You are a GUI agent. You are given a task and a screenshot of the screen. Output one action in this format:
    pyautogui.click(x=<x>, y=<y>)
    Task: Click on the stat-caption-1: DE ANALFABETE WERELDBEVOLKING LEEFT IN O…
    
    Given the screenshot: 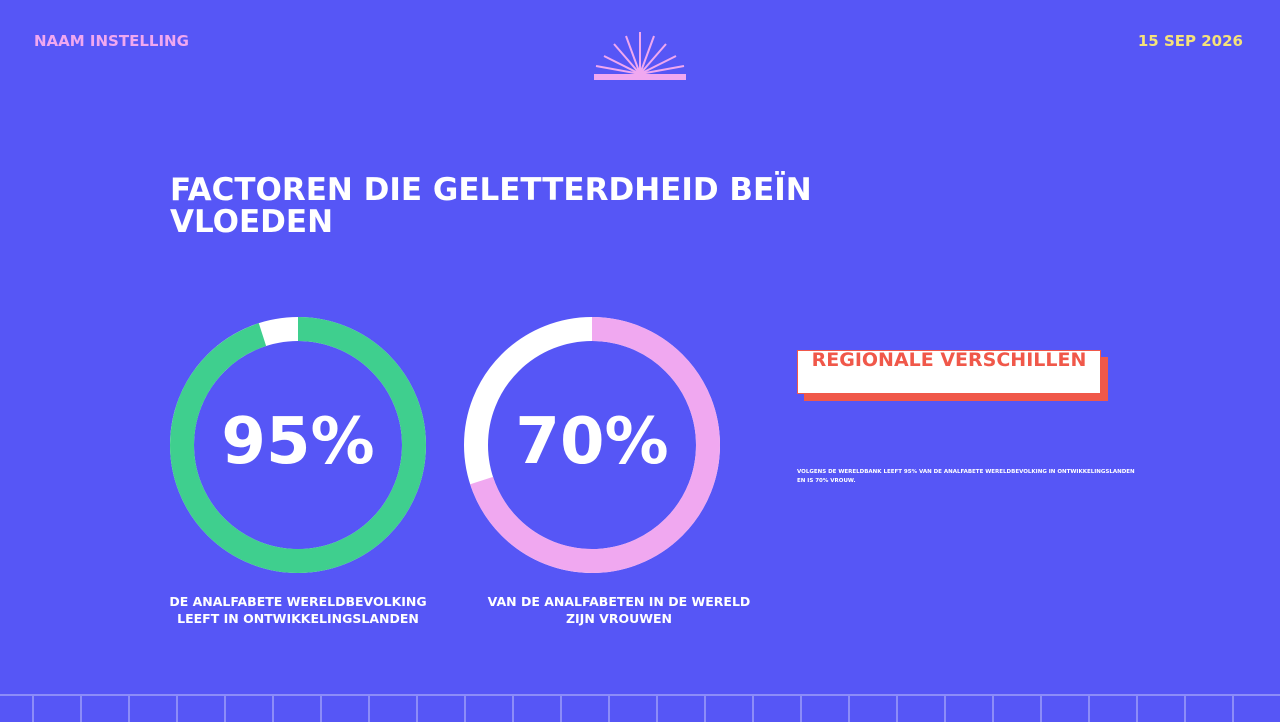 What is the action you would take?
    pyautogui.click(x=298, y=610)
    